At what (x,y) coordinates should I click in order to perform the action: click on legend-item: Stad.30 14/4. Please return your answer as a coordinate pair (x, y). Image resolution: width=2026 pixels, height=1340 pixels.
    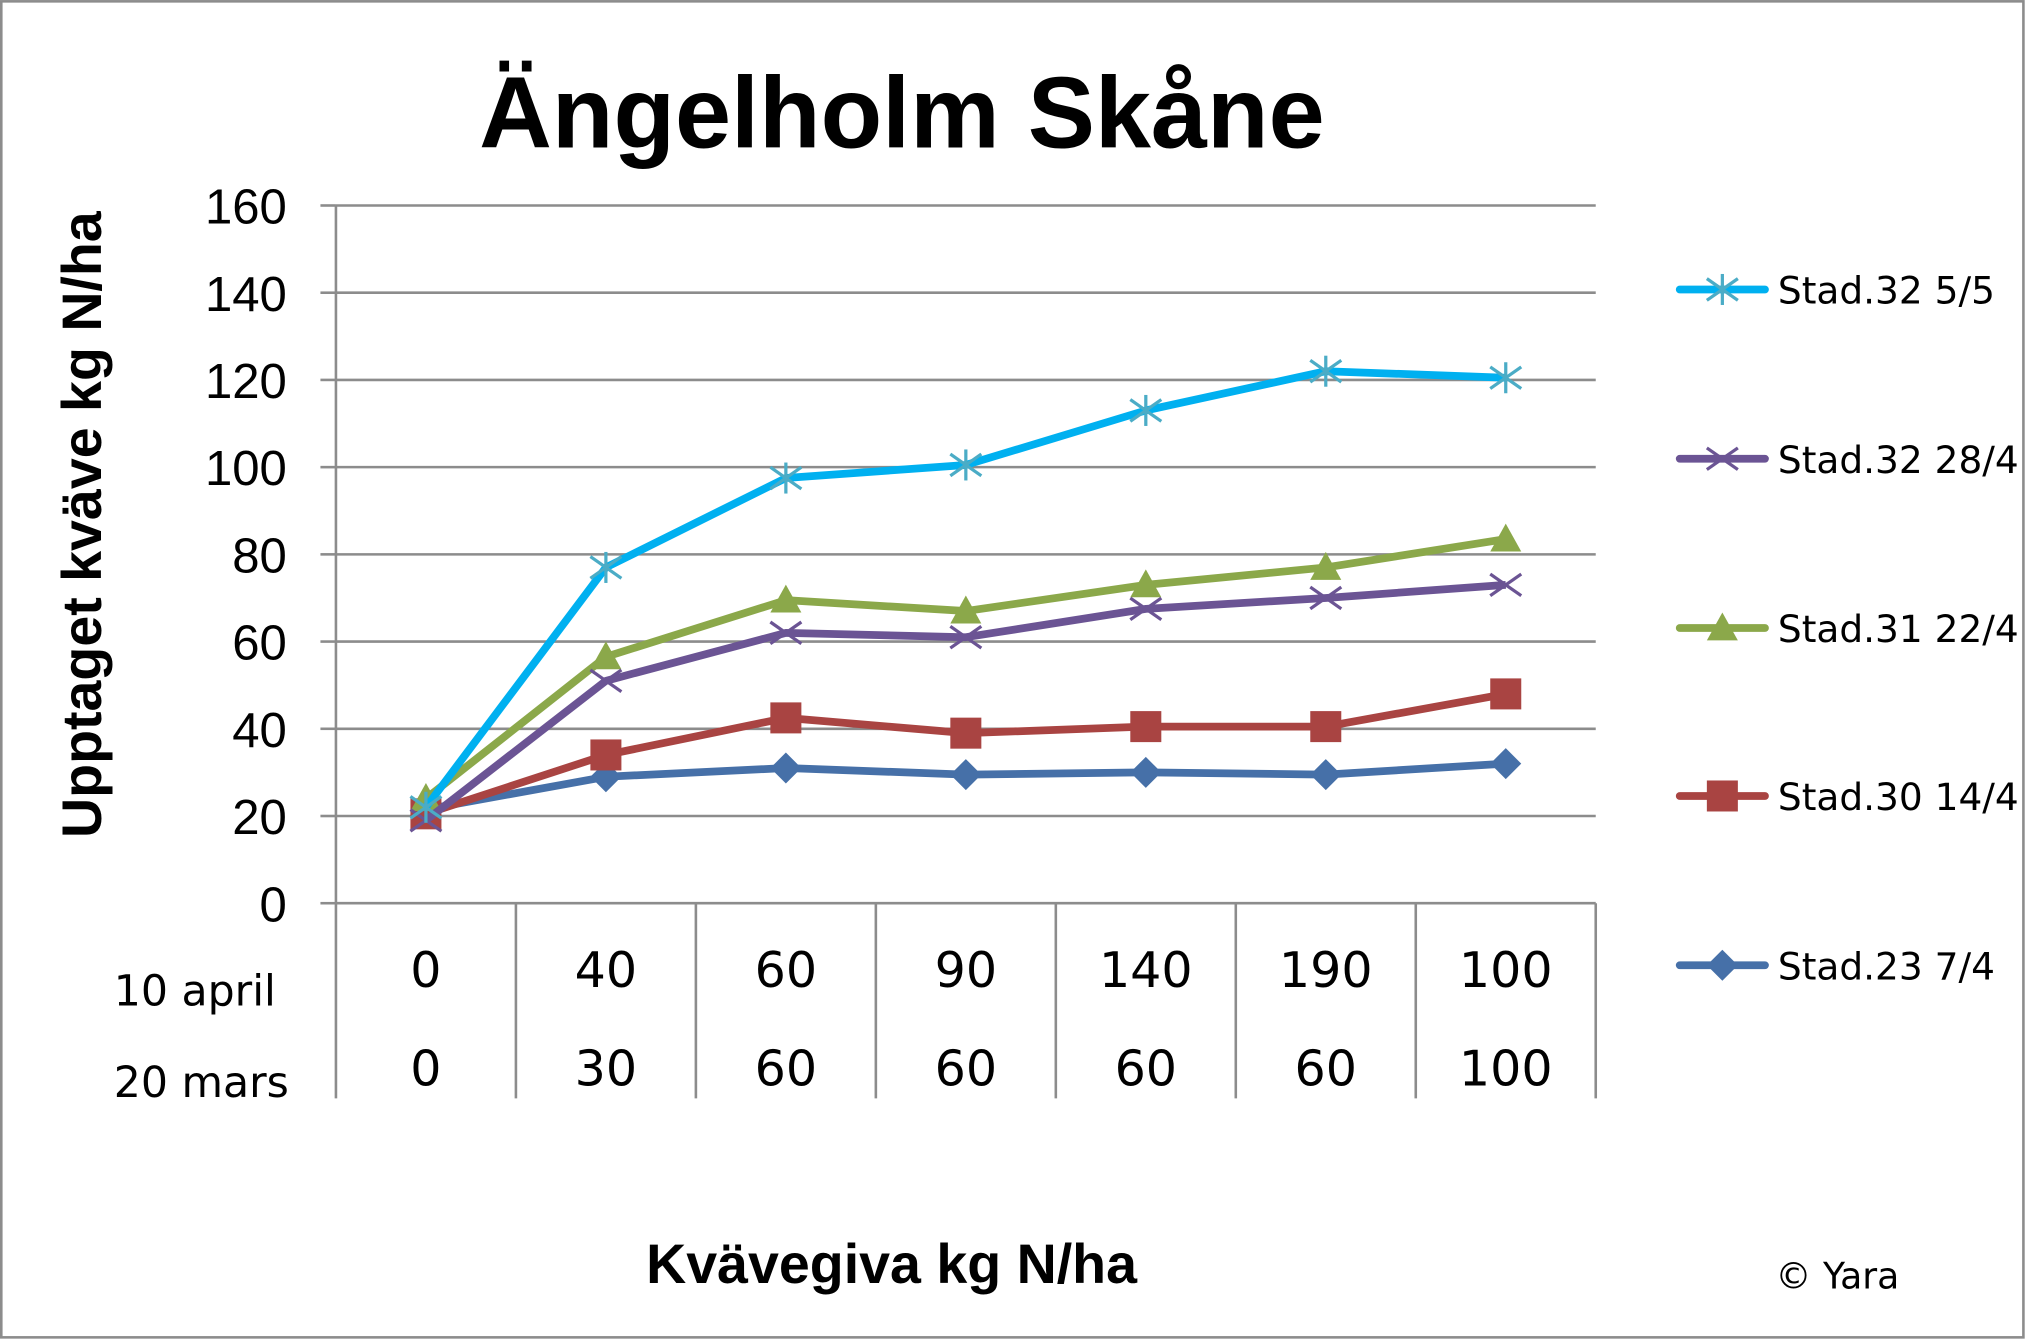
    Looking at the image, I should click on (1847, 797).